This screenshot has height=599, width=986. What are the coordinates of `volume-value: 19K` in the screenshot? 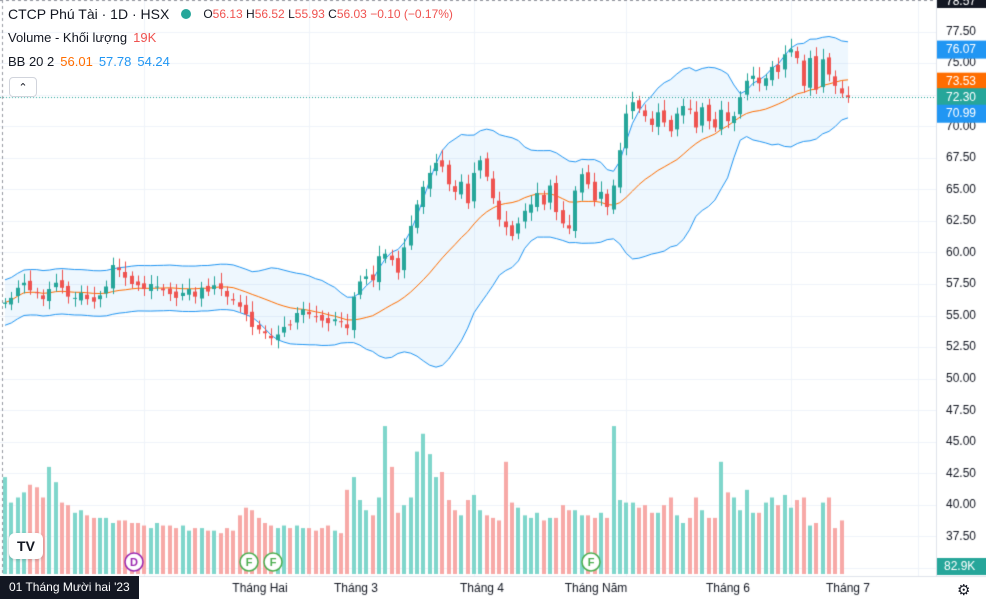 It's located at (145, 37).